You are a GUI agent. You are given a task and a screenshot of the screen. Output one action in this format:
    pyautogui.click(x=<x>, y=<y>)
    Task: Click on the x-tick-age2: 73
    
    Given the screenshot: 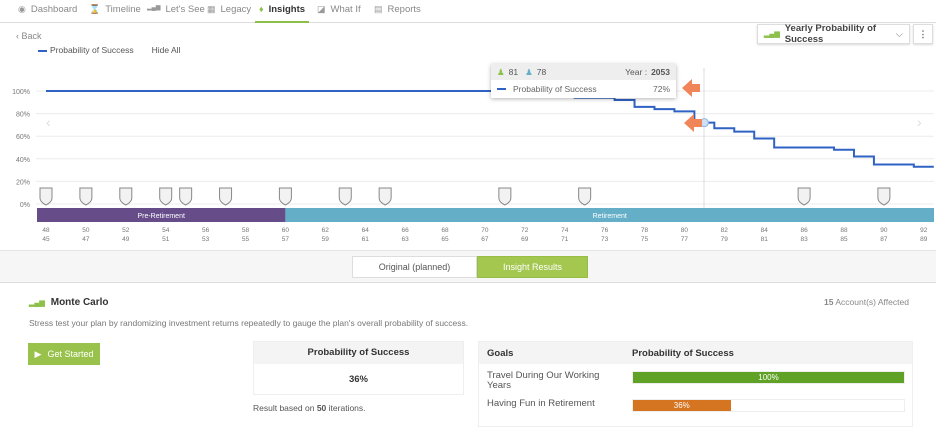 What is the action you would take?
    pyautogui.click(x=605, y=239)
    